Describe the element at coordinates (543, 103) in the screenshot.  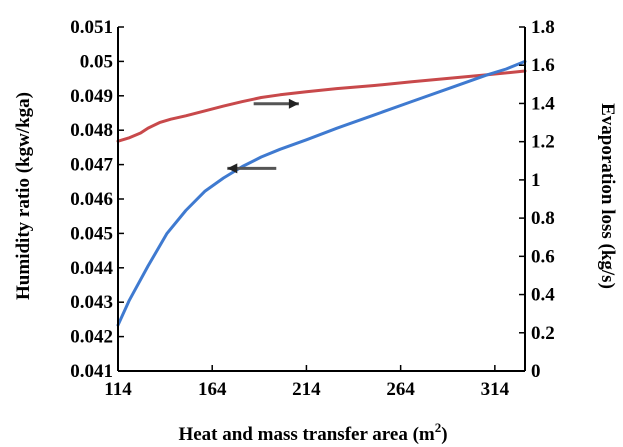
I see `y-right-tick-label: 1.4` at that location.